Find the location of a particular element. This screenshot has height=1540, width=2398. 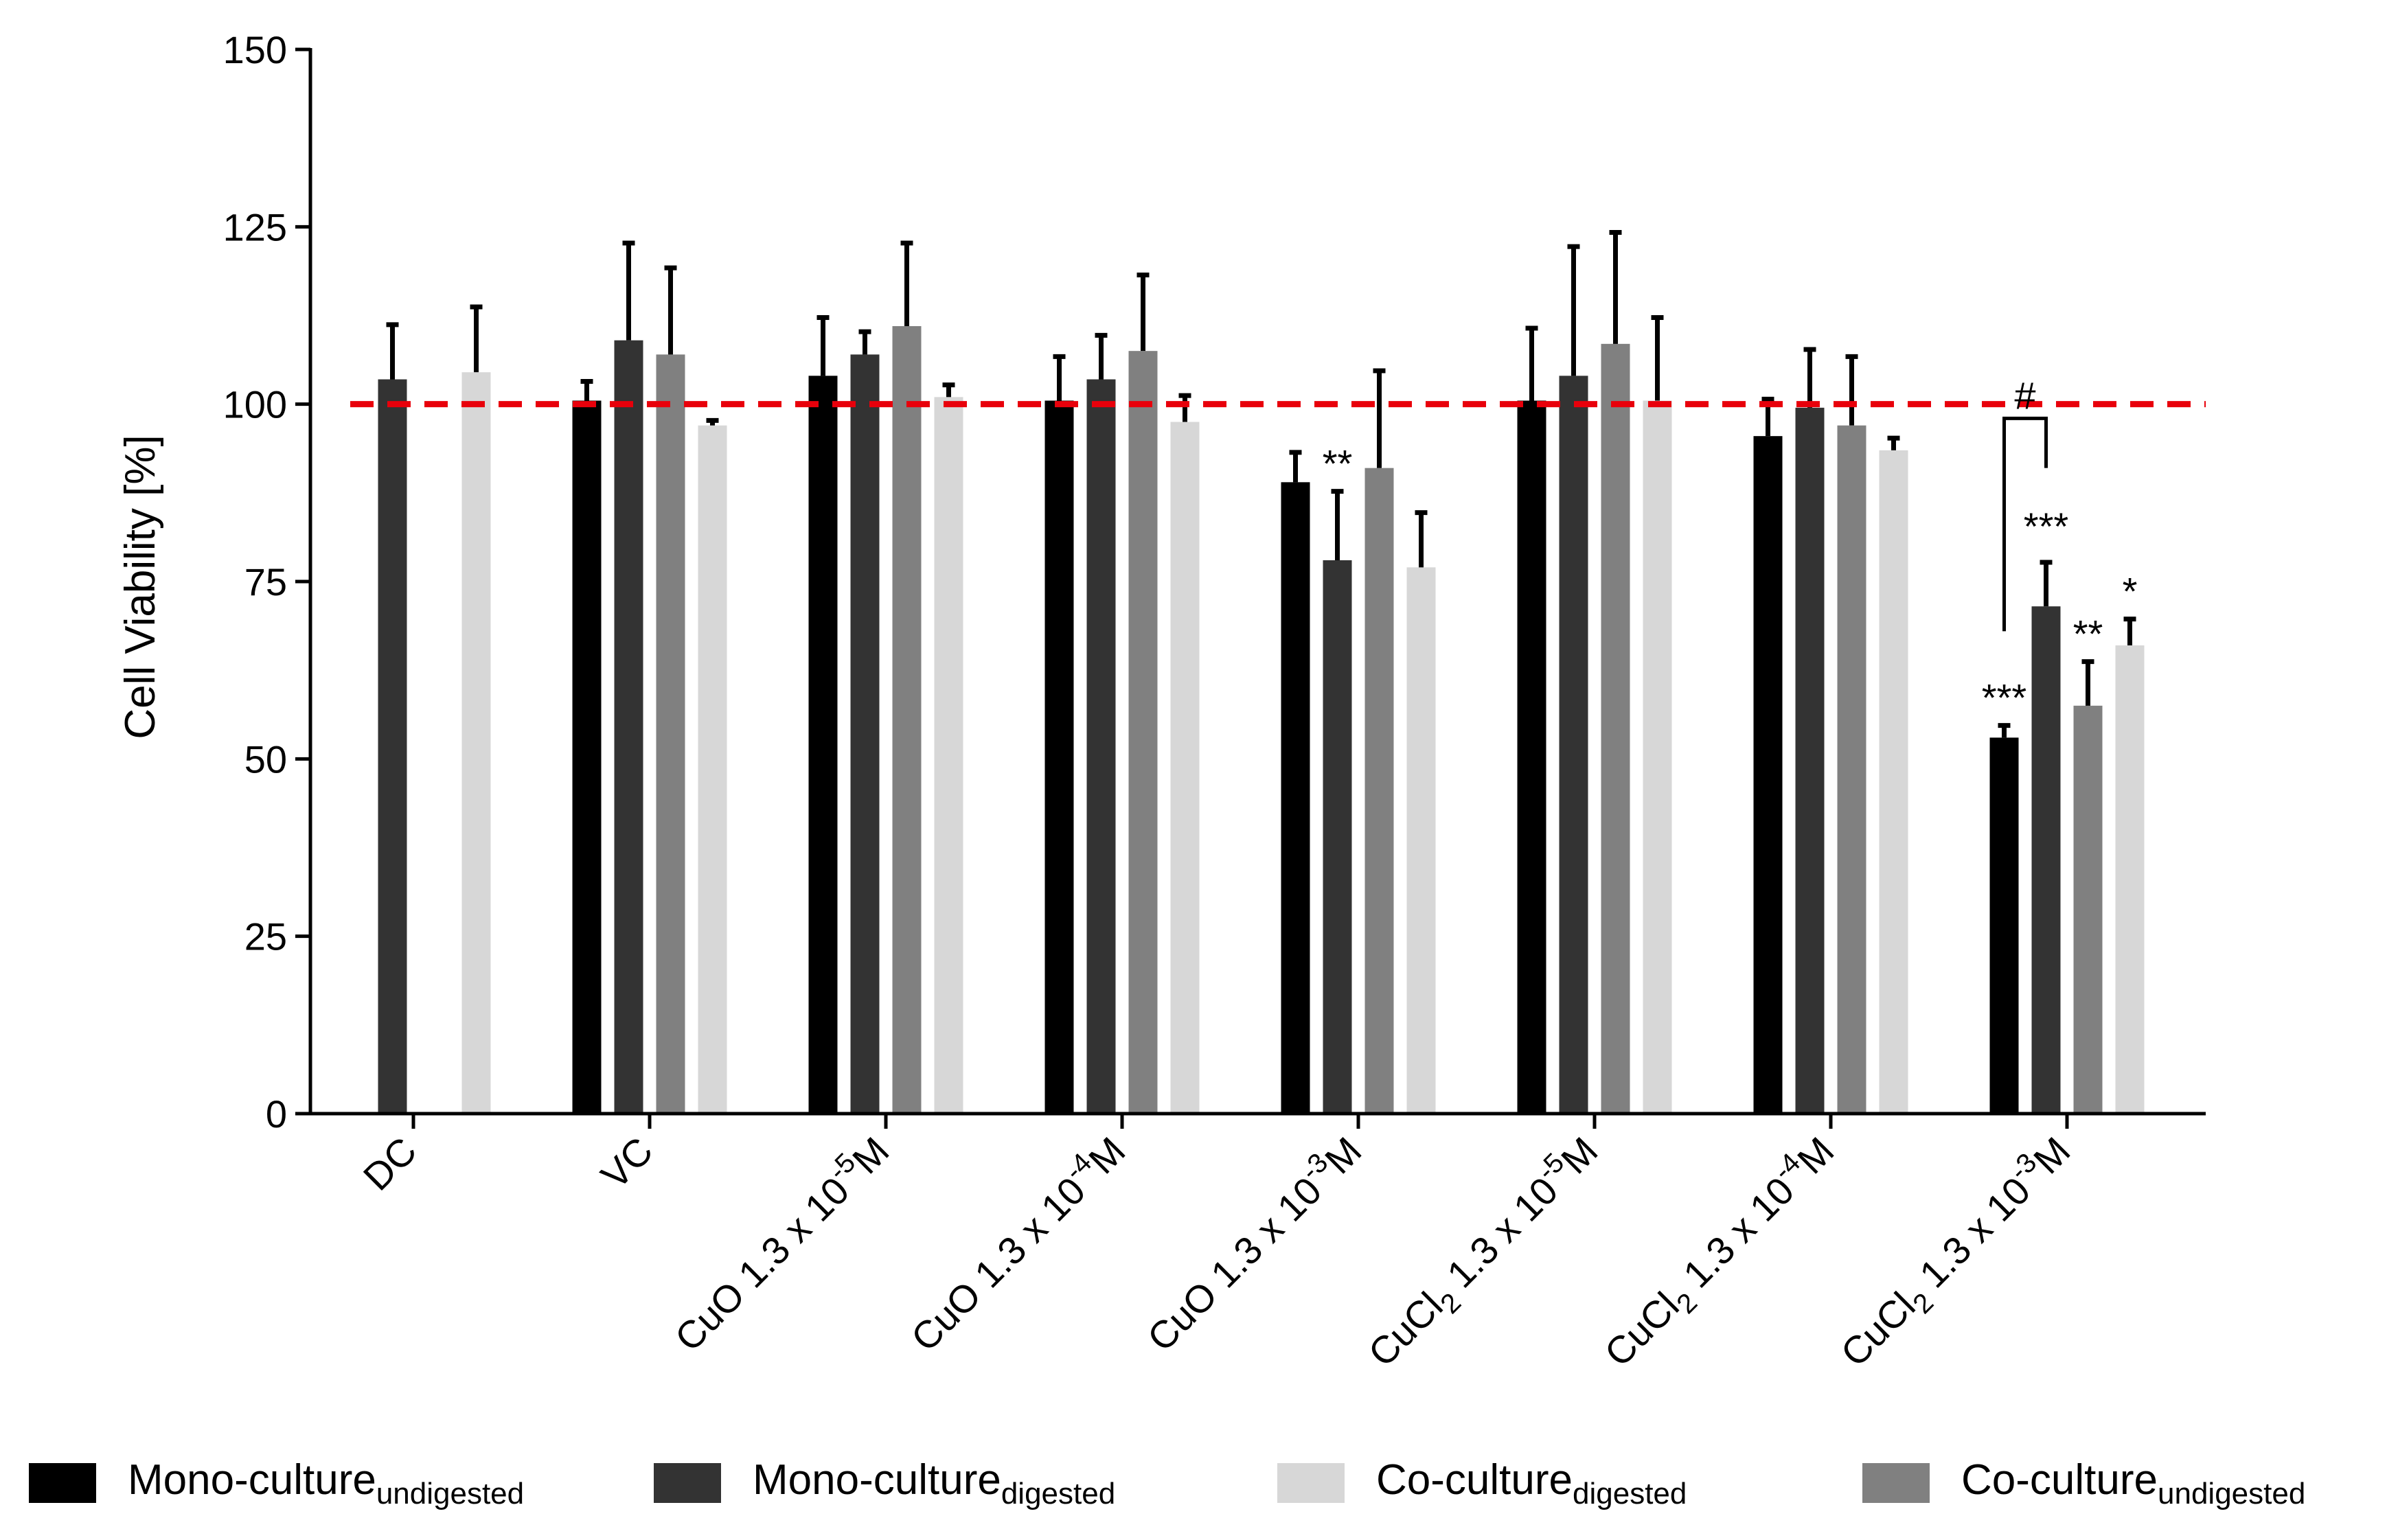

x-tick-label: CuO 1.3 x 10-3M is located at coordinates (1252, 1242).